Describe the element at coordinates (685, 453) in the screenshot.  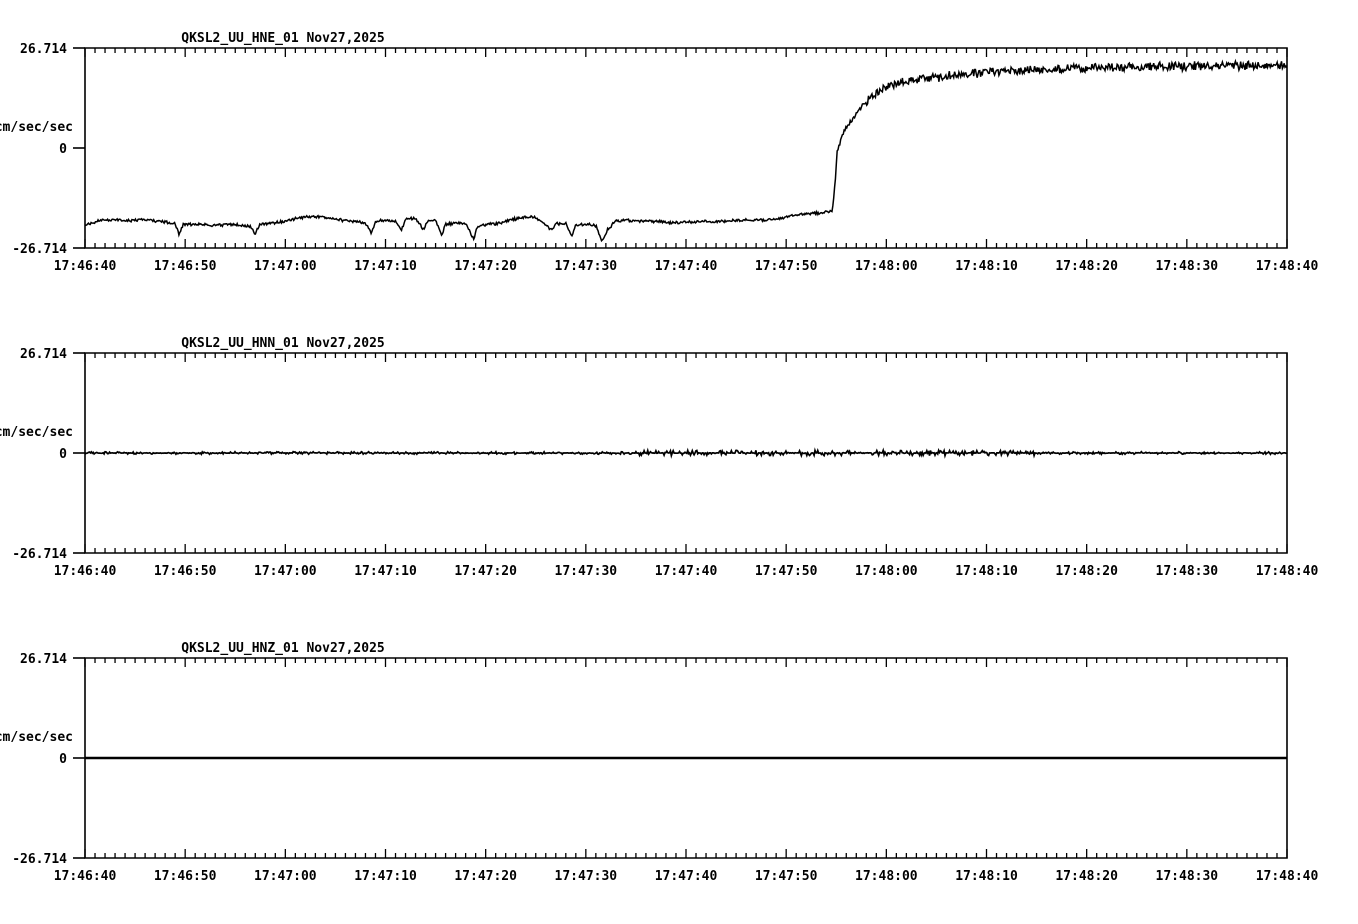
I see `waveform-trace` at that location.